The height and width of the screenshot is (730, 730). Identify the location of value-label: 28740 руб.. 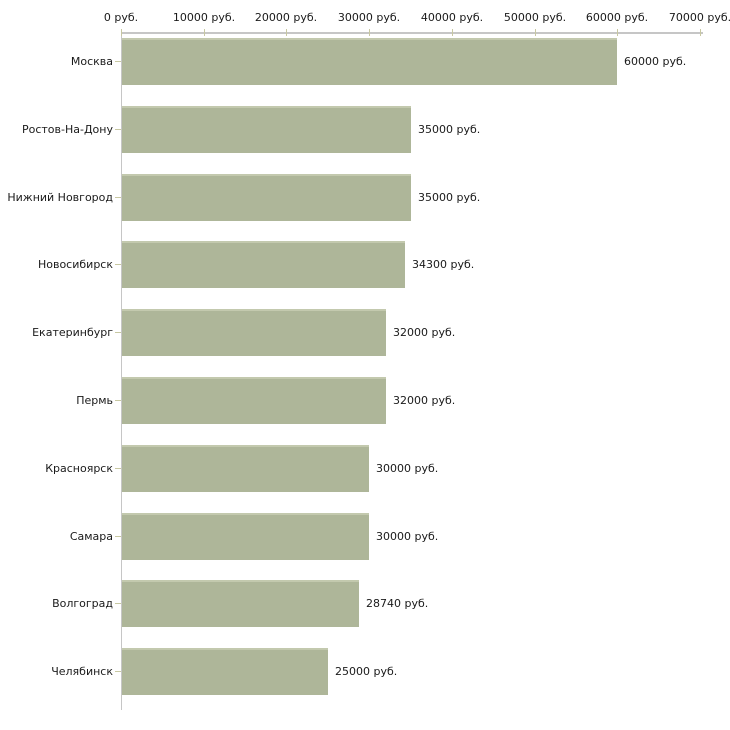
(397, 603).